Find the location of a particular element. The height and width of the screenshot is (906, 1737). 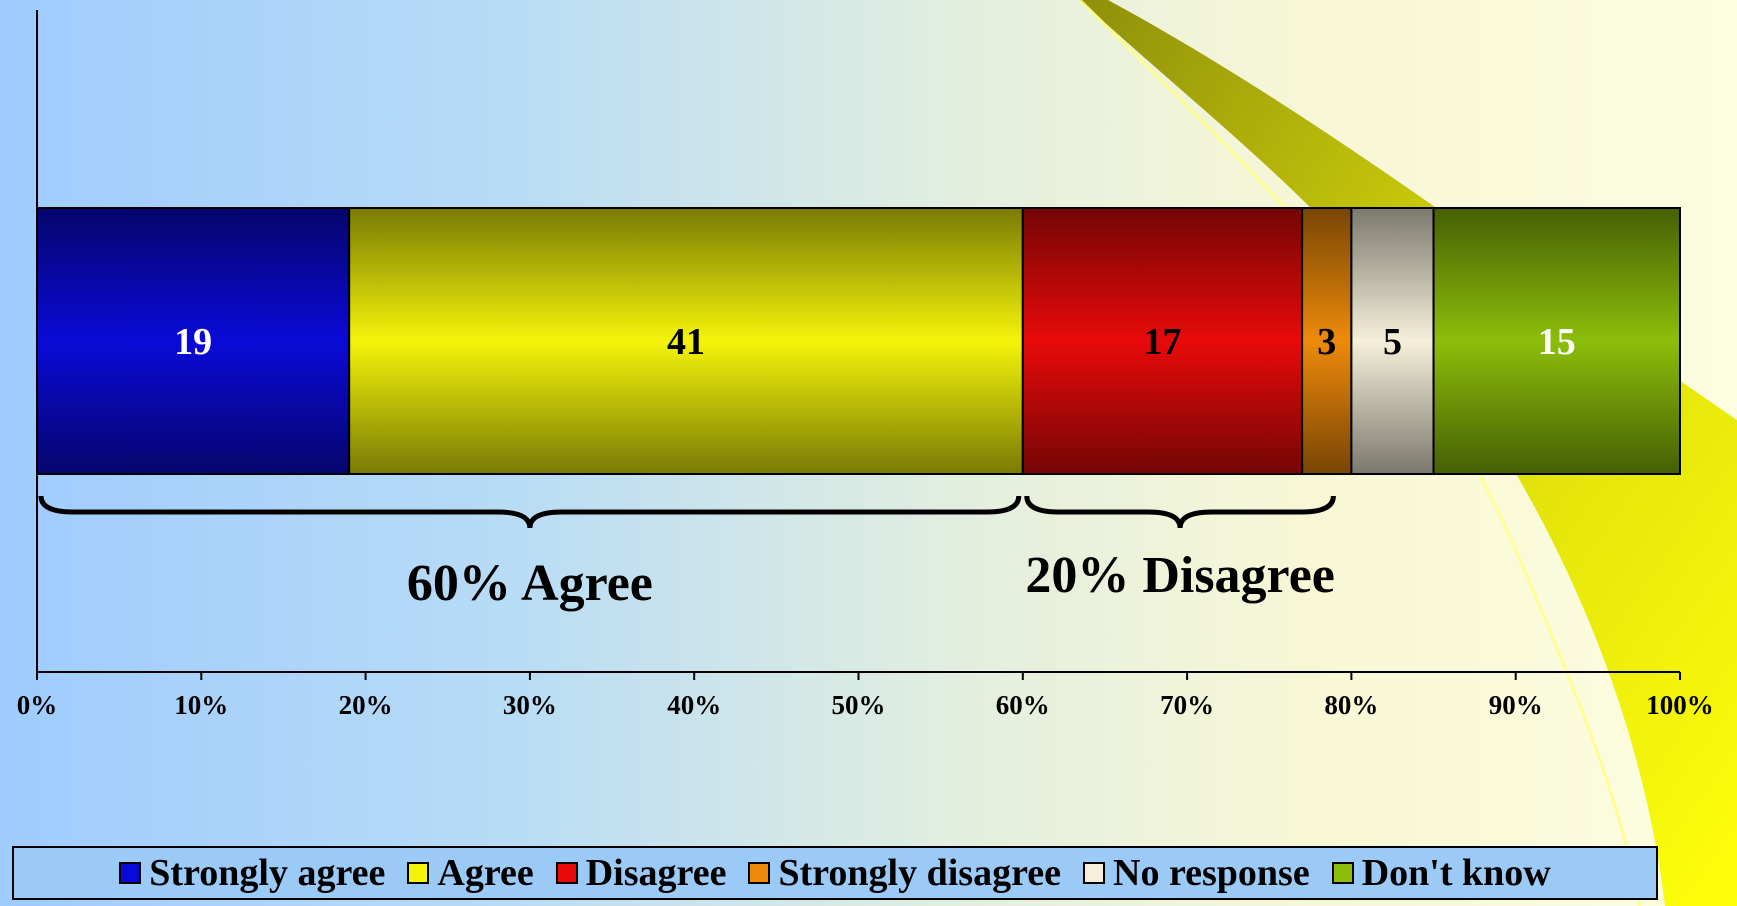

legend-item: Disagree is located at coordinates (641, 873).